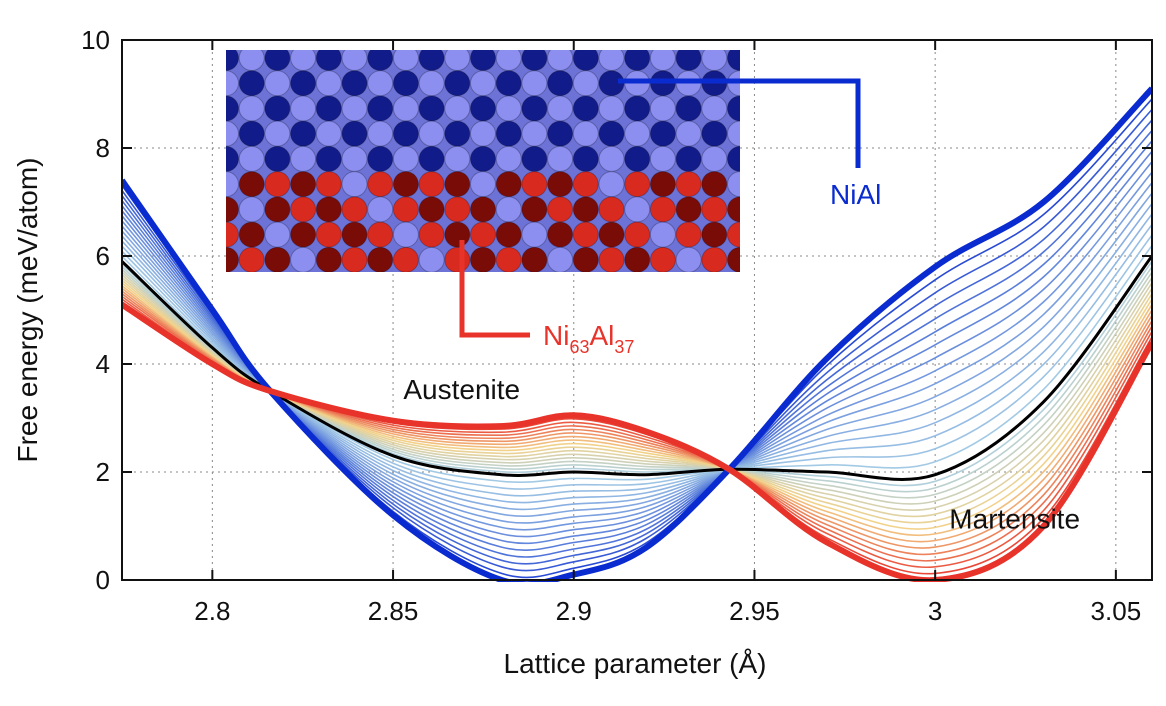  What do you see at coordinates (1014, 519) in the screenshot?
I see `martensite-annotation: Martensite` at bounding box center [1014, 519].